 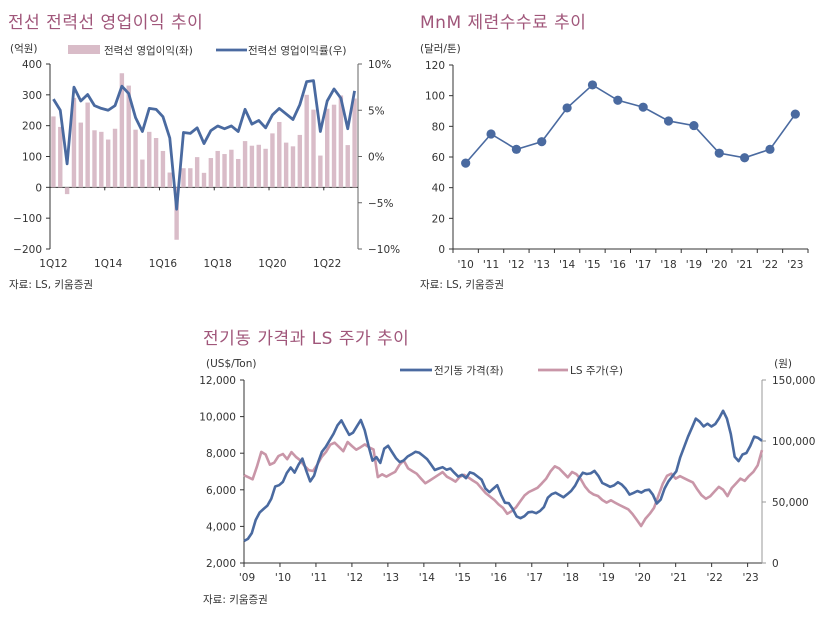 I want to click on c3-y2tick-label: 50,000, so click(x=790, y=503).